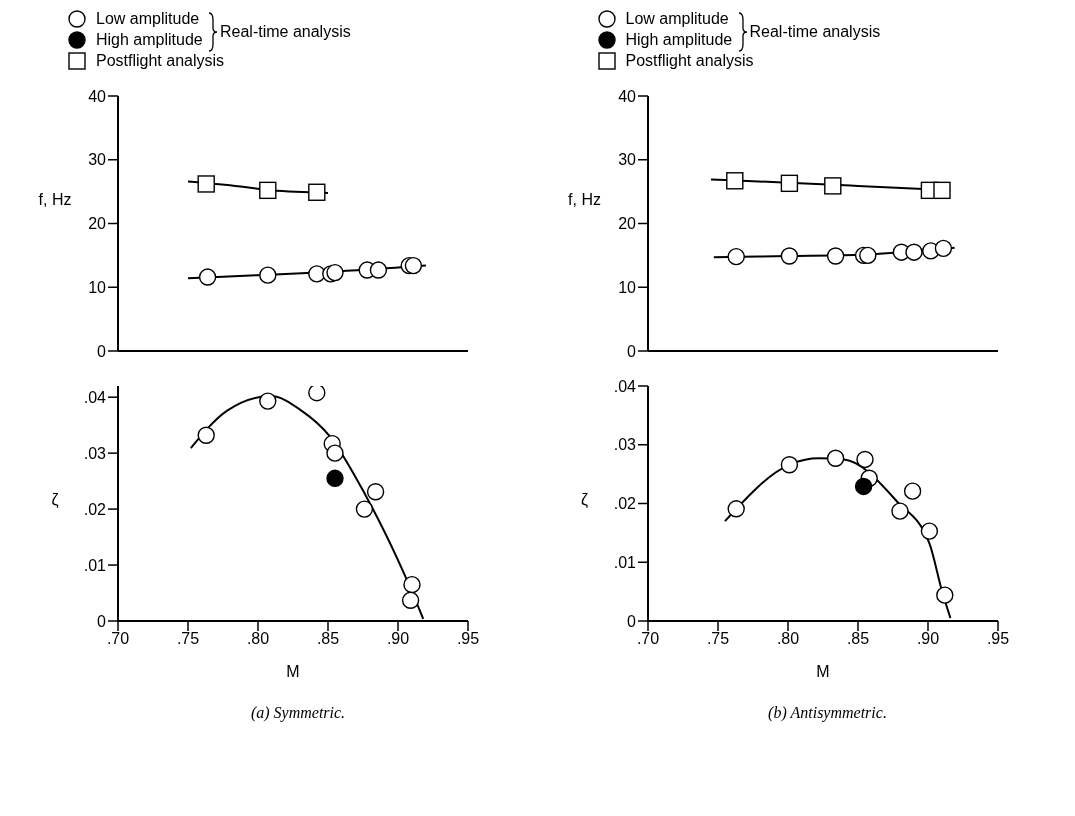  What do you see at coordinates (298, 713) in the screenshot?
I see `text: (a) Symmetric.` at bounding box center [298, 713].